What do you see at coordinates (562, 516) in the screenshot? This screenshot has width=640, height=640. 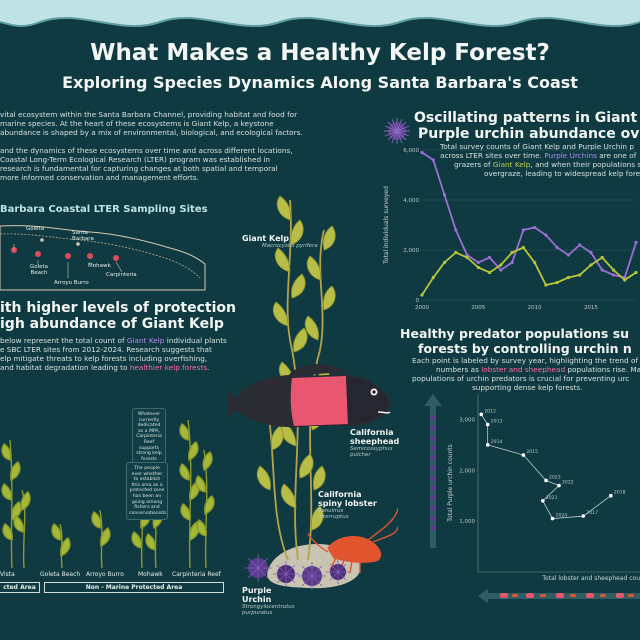 I see `point-year-label: 2024` at bounding box center [562, 516].